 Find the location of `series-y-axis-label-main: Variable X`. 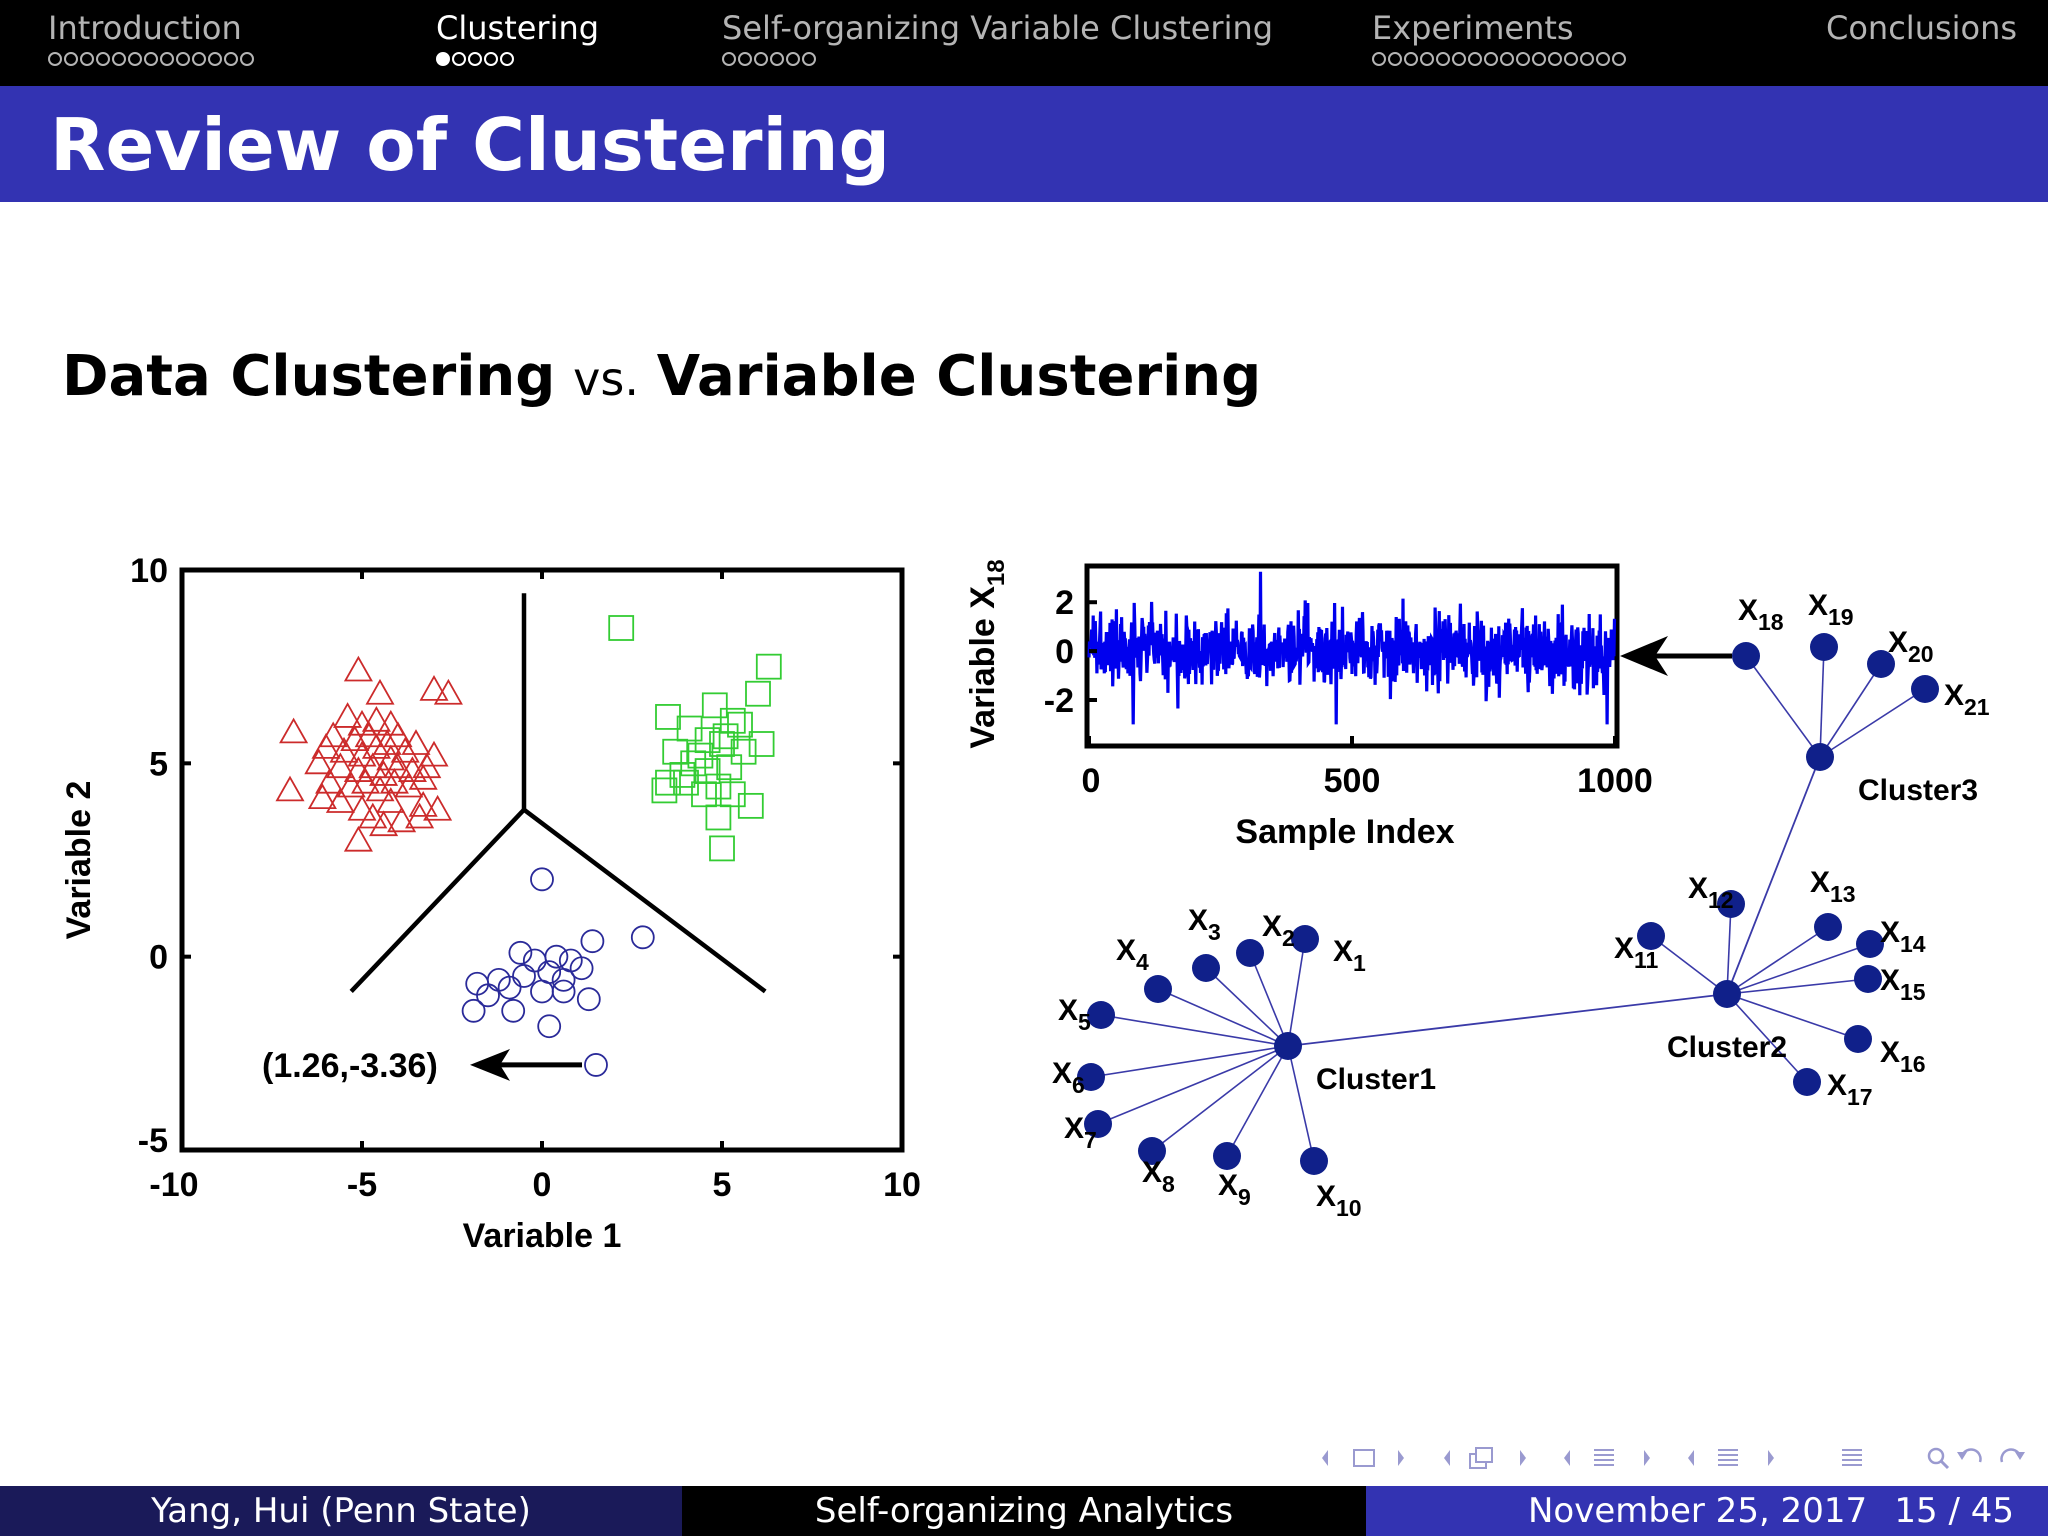

series-y-axis-label-main: Variable X is located at coordinates (983, 667).